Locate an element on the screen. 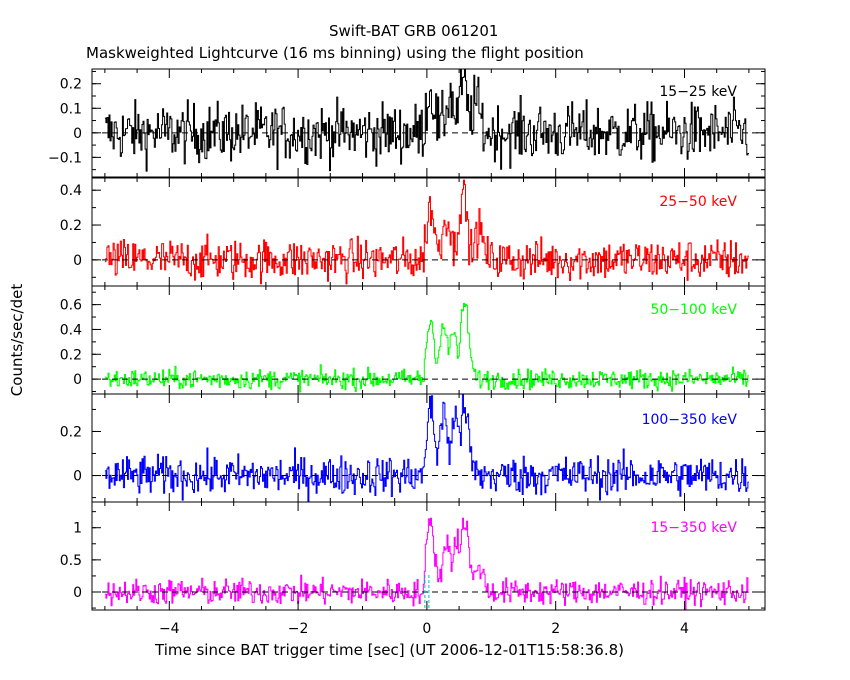  y-tick-label-0-3: 0.2 is located at coordinates (71, 85).